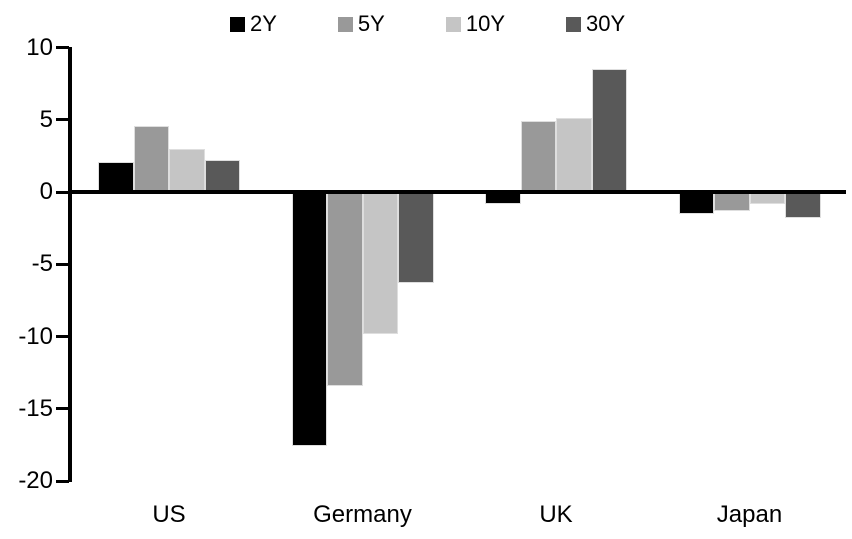 The width and height of the screenshot is (852, 539). What do you see at coordinates (42, 264) in the screenshot?
I see `y-axis-tick-label: -5` at bounding box center [42, 264].